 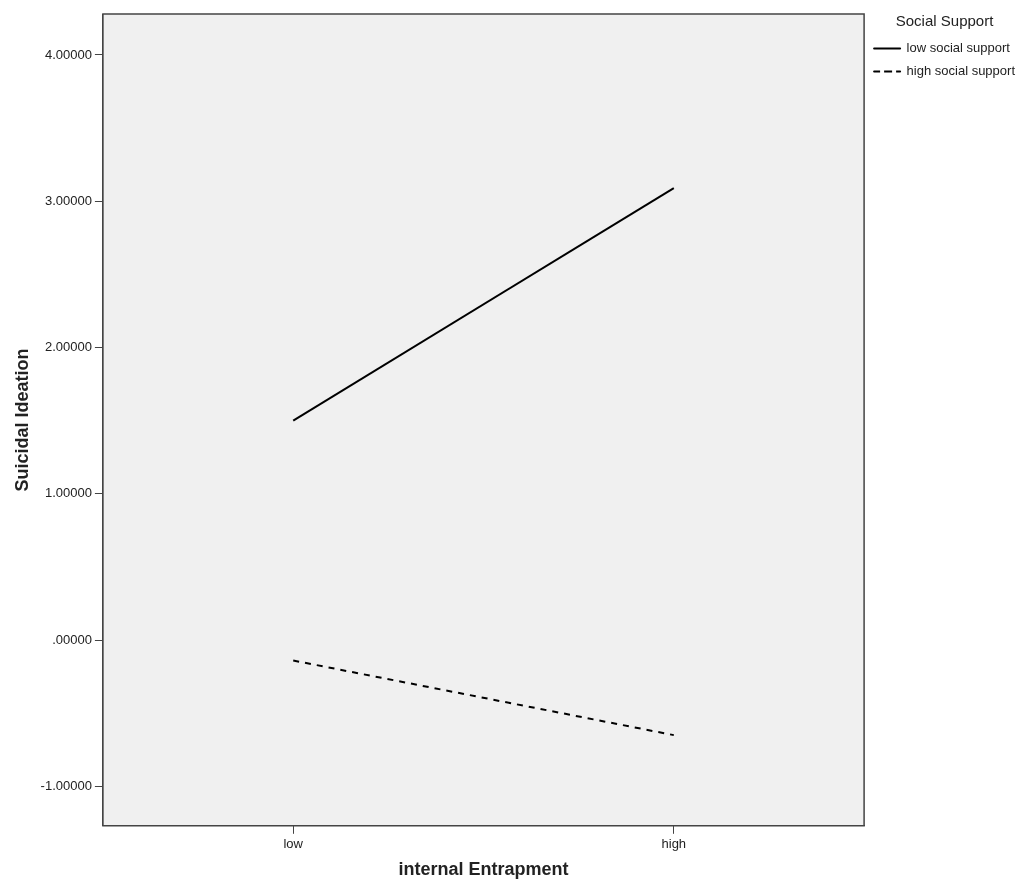 I want to click on y-tick-label: 4.00000, so click(x=68, y=54).